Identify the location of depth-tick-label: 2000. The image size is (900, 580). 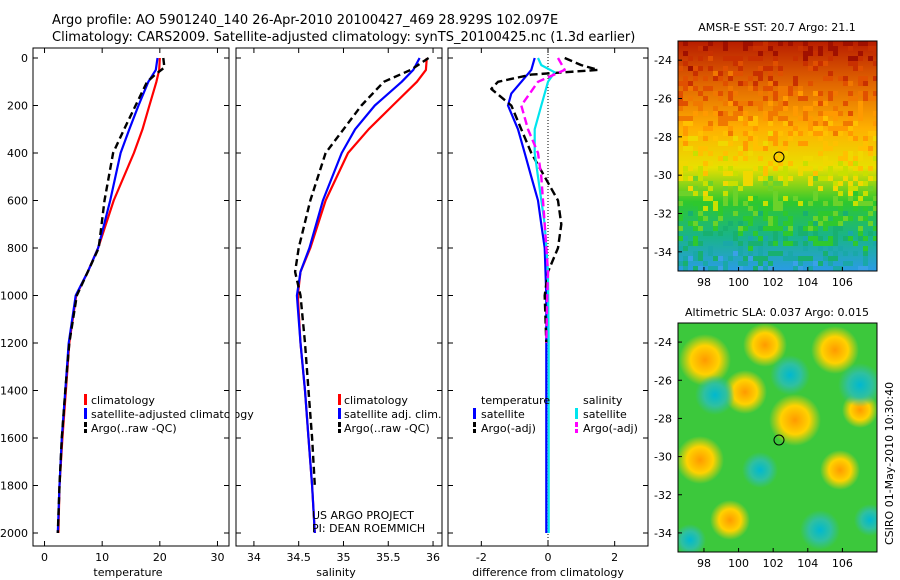
(14, 533).